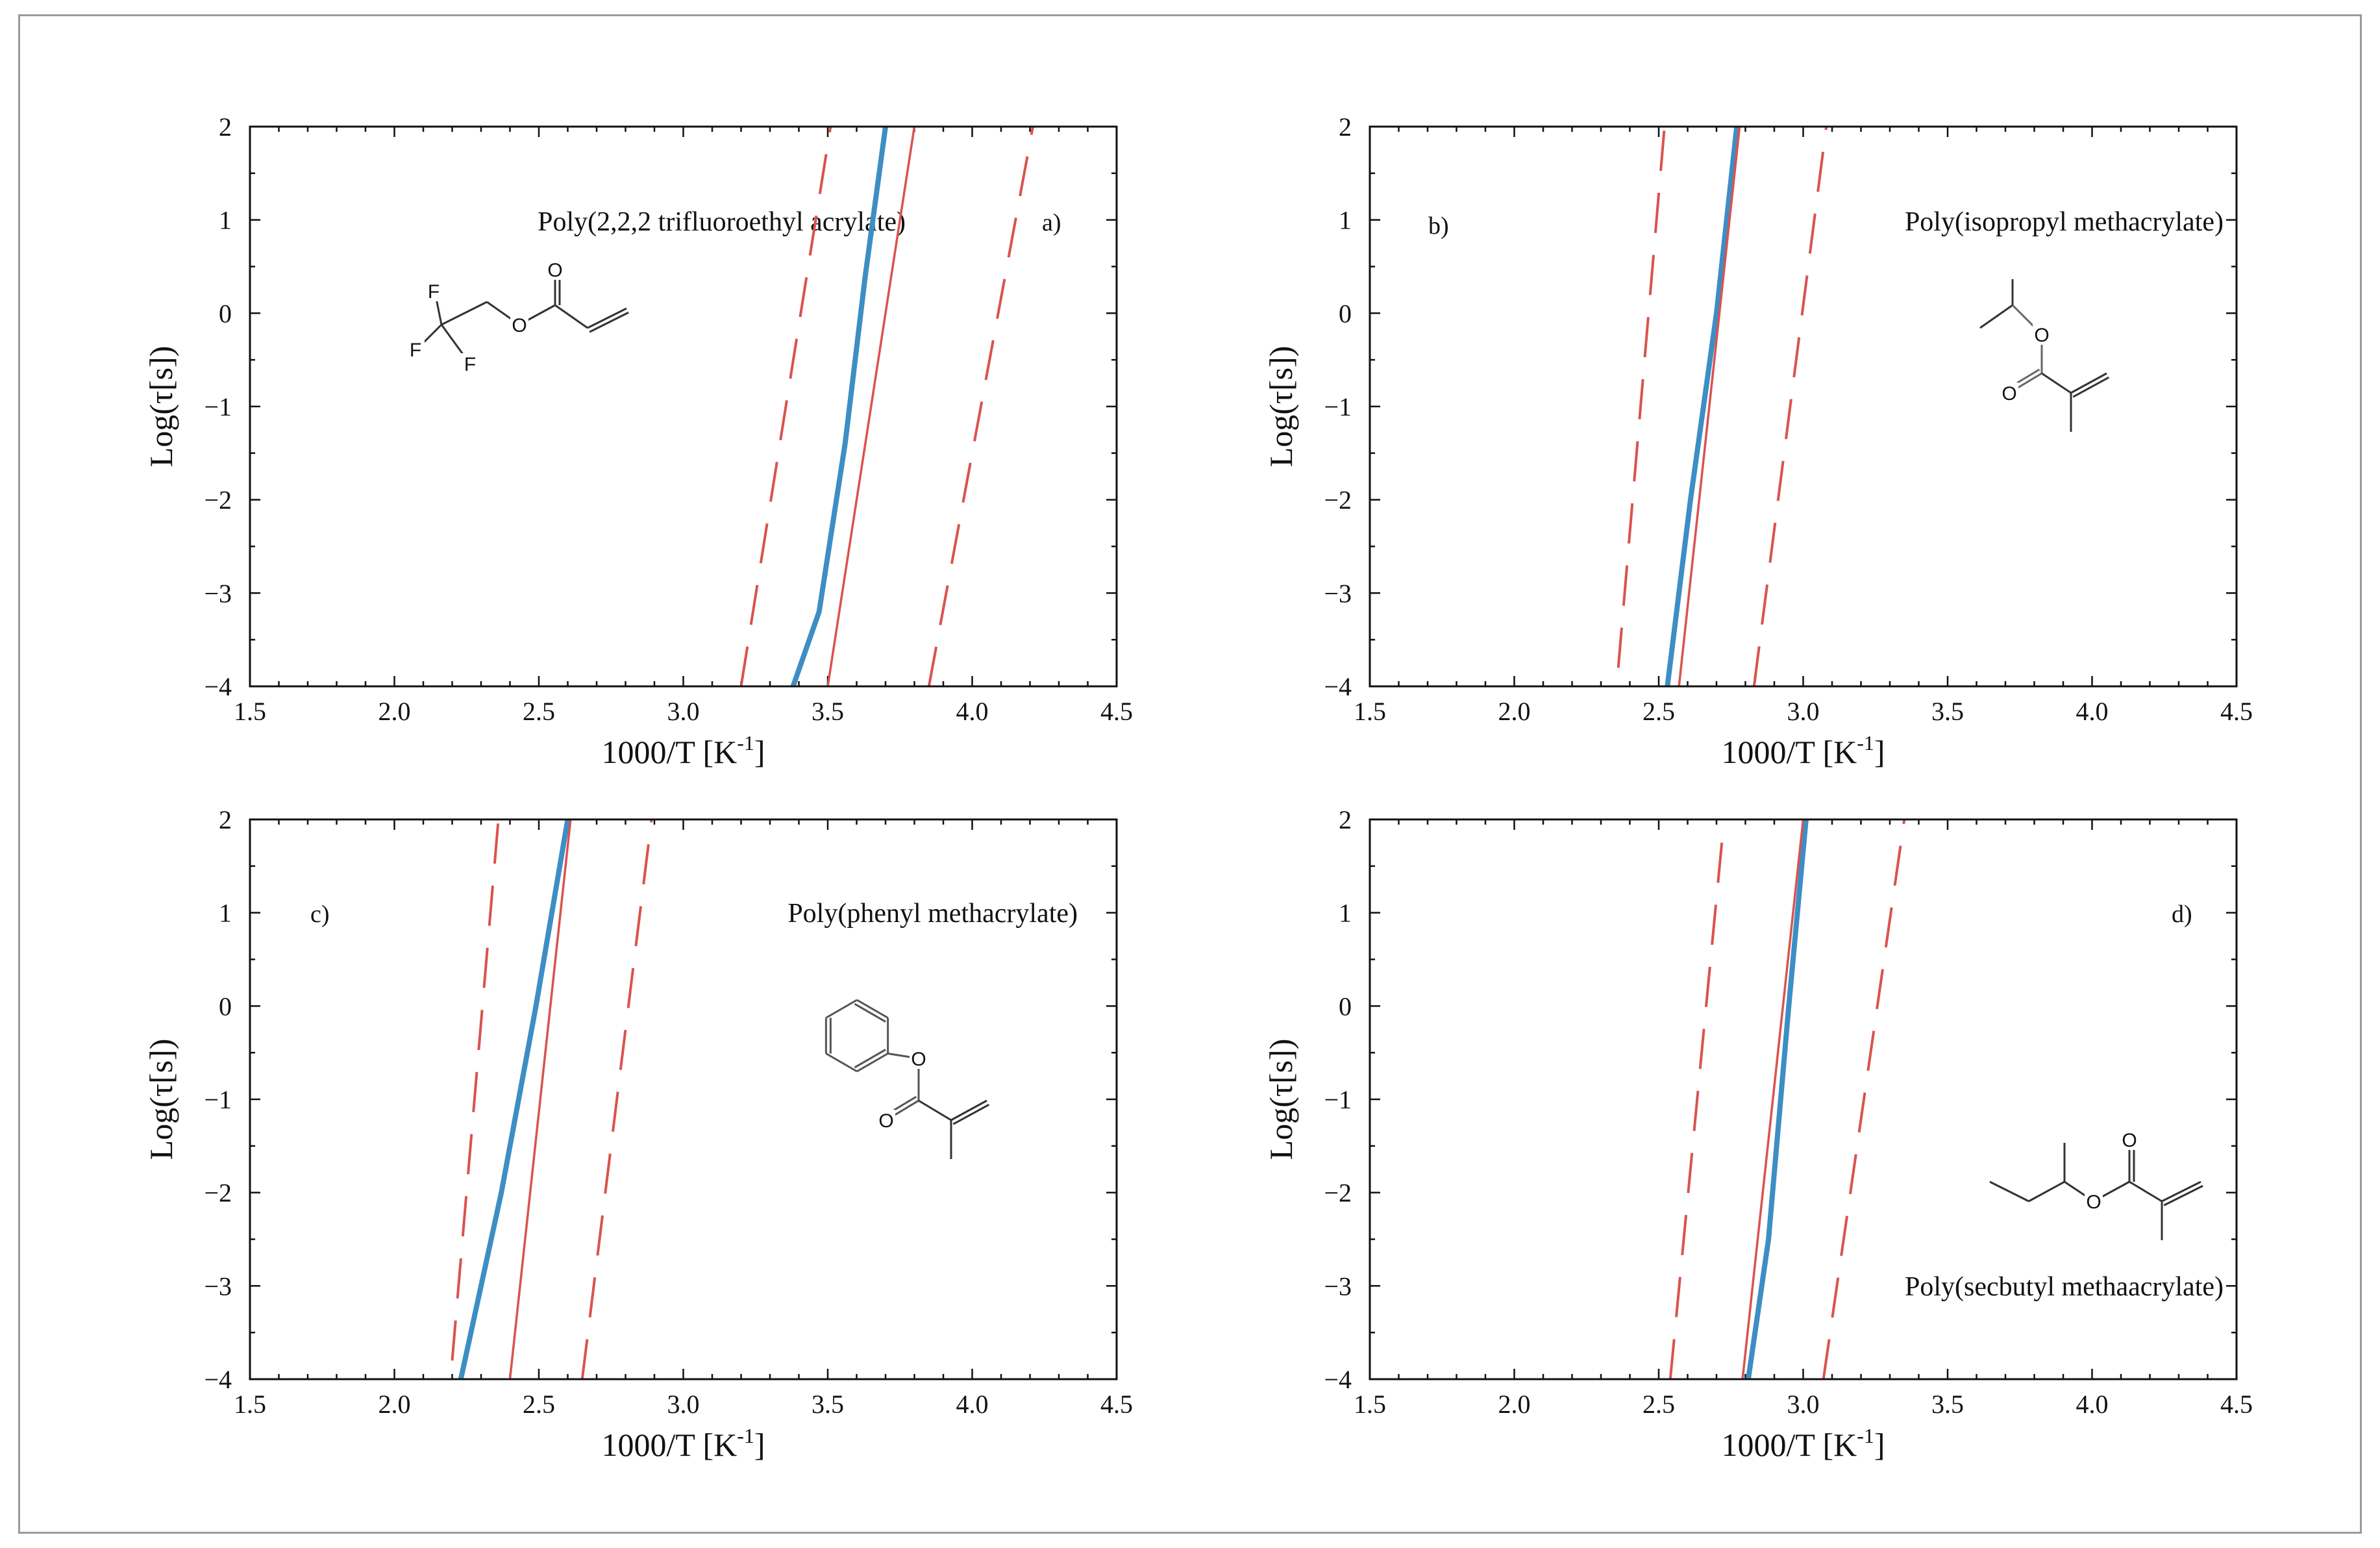 Image resolution: width=2380 pixels, height=1548 pixels. Describe the element at coordinates (2182, 914) in the screenshot. I see `panel-label: d)` at that location.